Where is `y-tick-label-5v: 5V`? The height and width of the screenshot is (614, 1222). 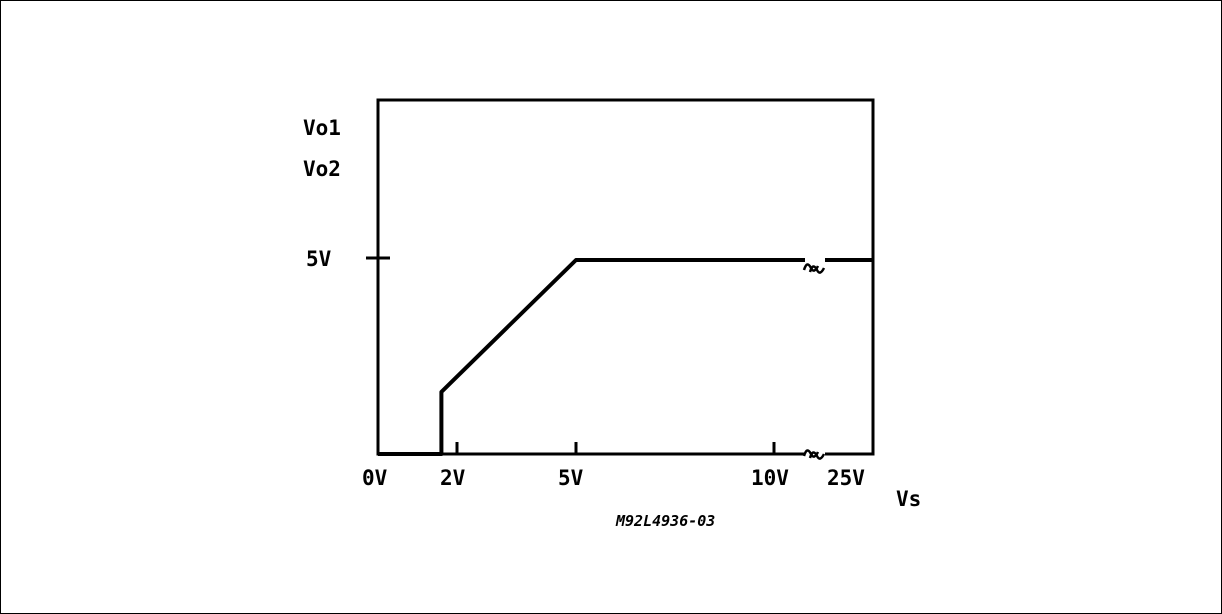 y-tick-label-5v: 5V is located at coordinates (319, 259).